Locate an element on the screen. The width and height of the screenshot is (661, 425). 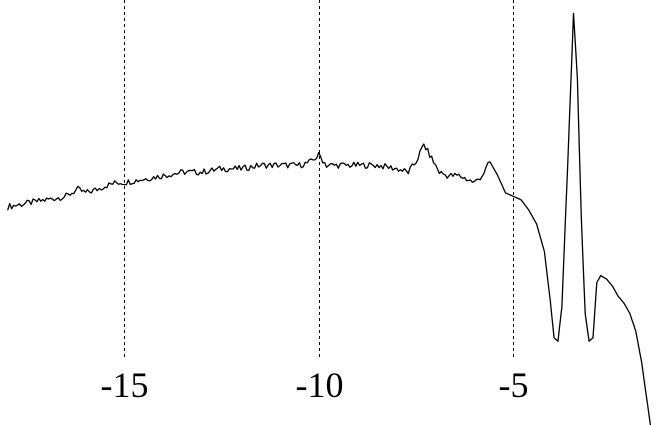
x-tick-label: -10 is located at coordinates (320, 385).